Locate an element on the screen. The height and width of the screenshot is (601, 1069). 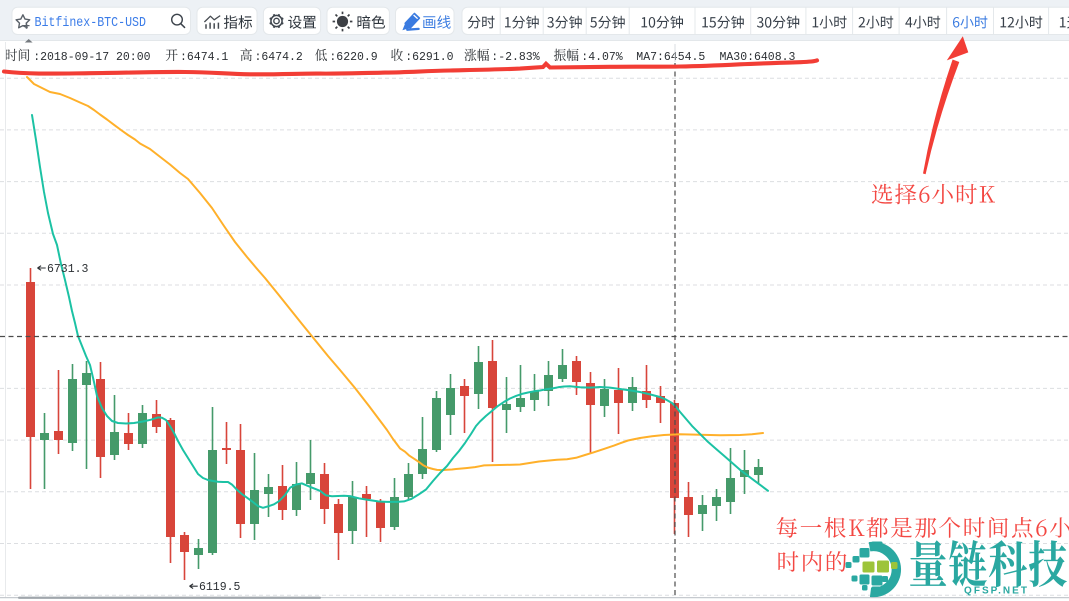
svg-text: :-2.83% is located at coordinates (515, 57).